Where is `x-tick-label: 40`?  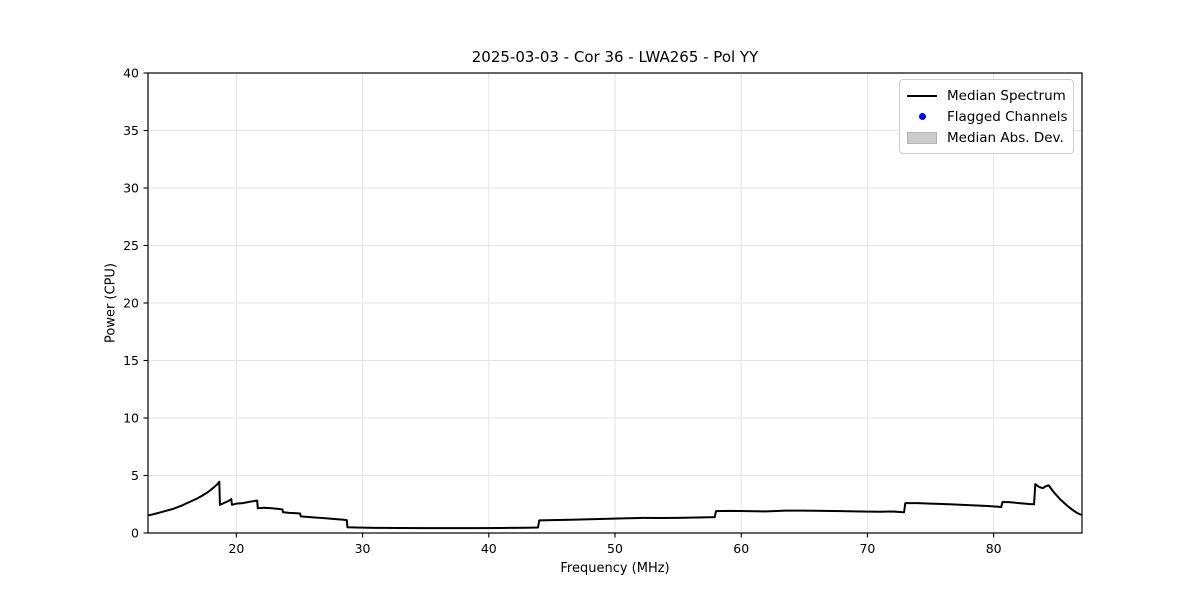
x-tick-label: 40 is located at coordinates (489, 548).